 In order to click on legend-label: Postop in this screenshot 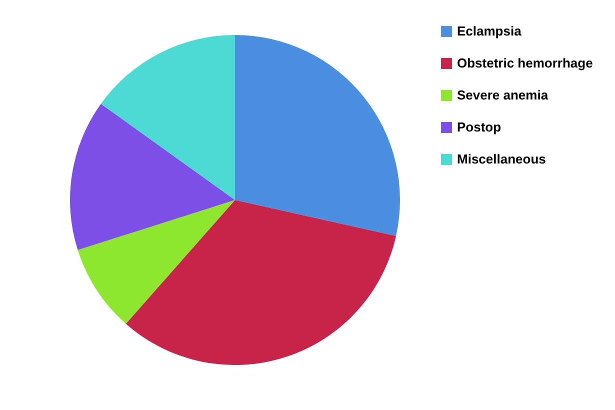, I will do `click(479, 127)`.